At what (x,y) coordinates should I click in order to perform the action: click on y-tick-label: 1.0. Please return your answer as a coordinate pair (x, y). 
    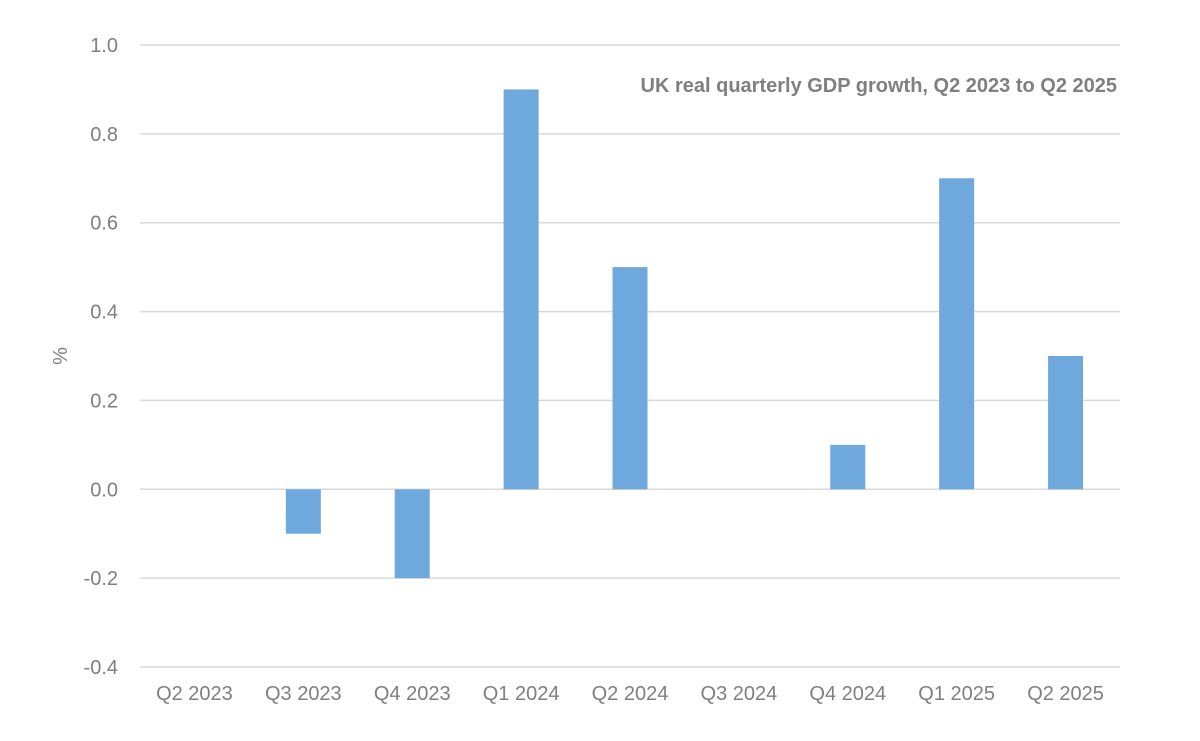
    Looking at the image, I should click on (104, 46).